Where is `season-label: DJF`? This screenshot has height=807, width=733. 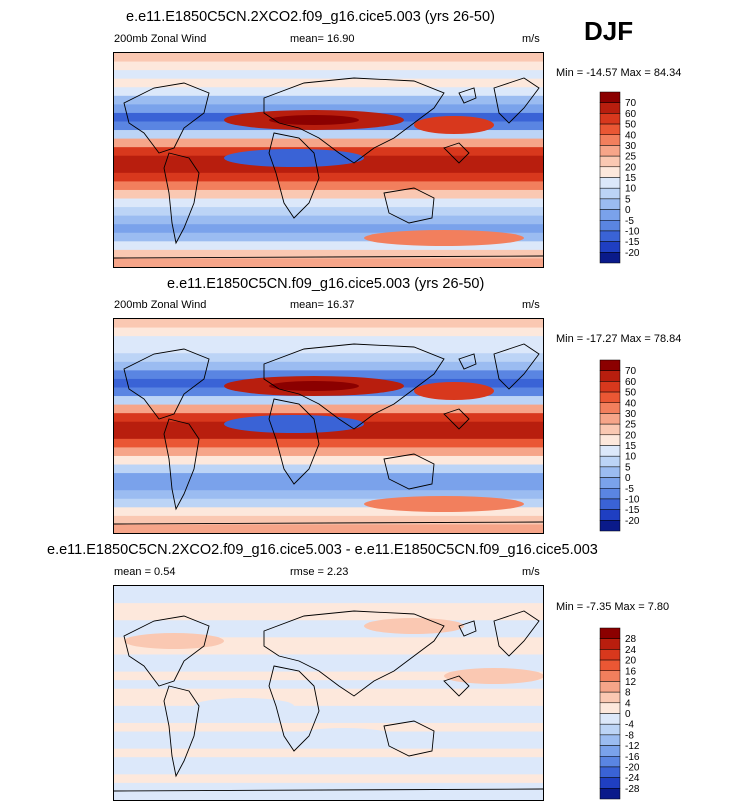
season-label: DJF is located at coordinates (609, 31).